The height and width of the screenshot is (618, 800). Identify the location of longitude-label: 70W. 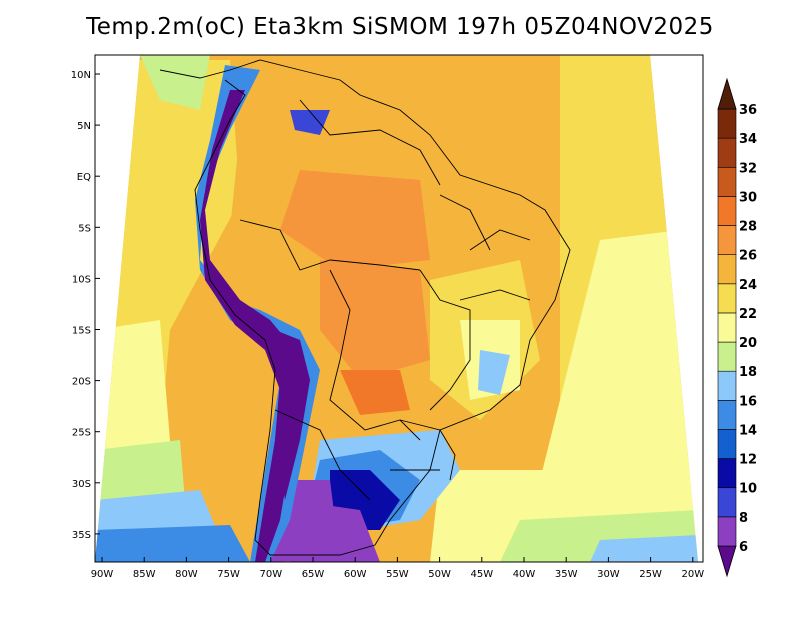
(270, 574).